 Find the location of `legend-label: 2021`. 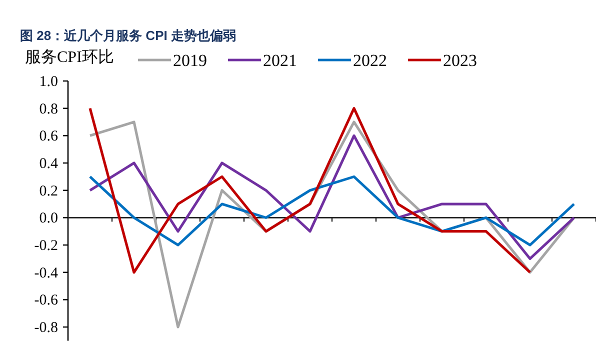

legend-label: 2021 is located at coordinates (280, 60).